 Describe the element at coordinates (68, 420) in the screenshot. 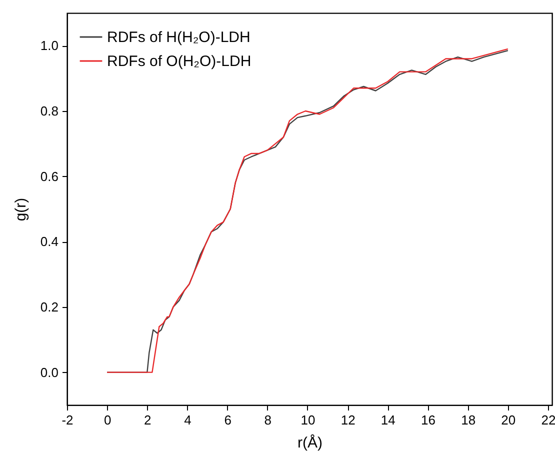

I see `x-tick-label: -2` at that location.